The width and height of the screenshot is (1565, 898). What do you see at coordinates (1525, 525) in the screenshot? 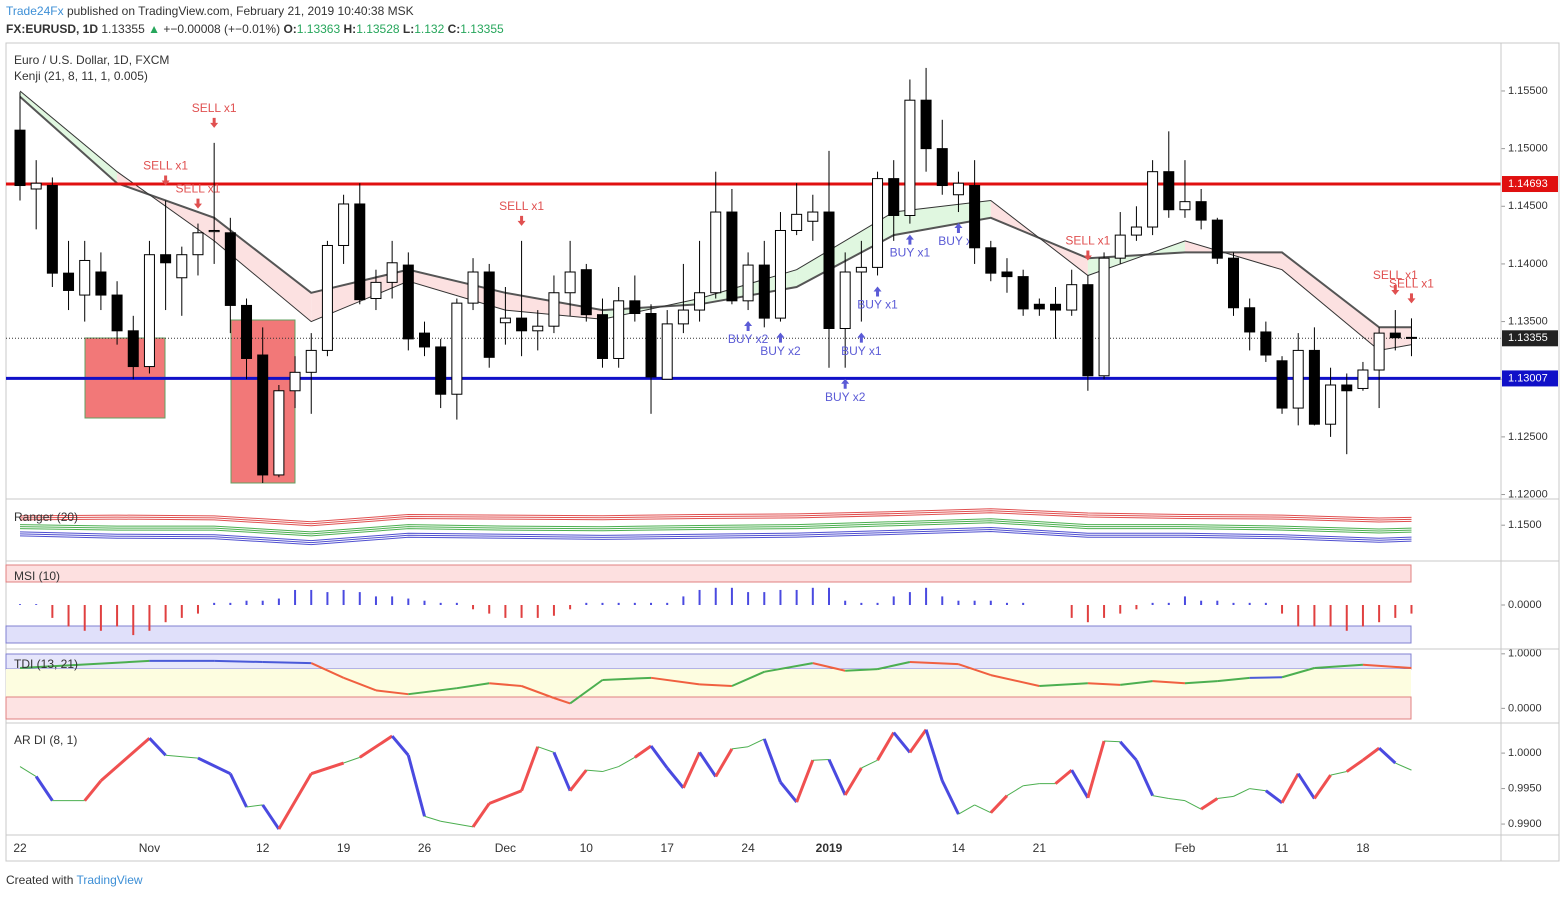
I see `y-tick-label: 1.1500` at bounding box center [1525, 525].